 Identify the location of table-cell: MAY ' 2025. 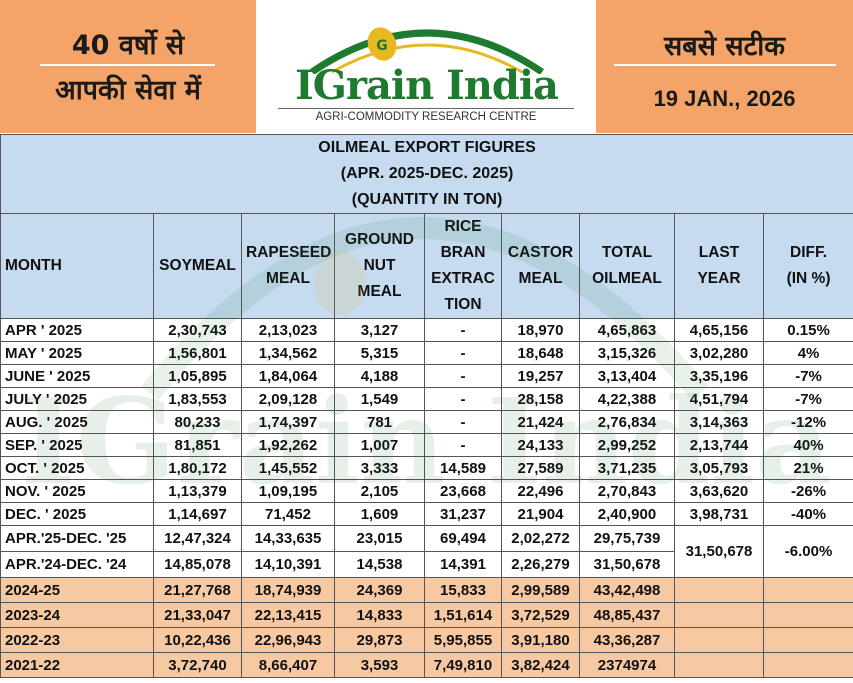
(77, 353).